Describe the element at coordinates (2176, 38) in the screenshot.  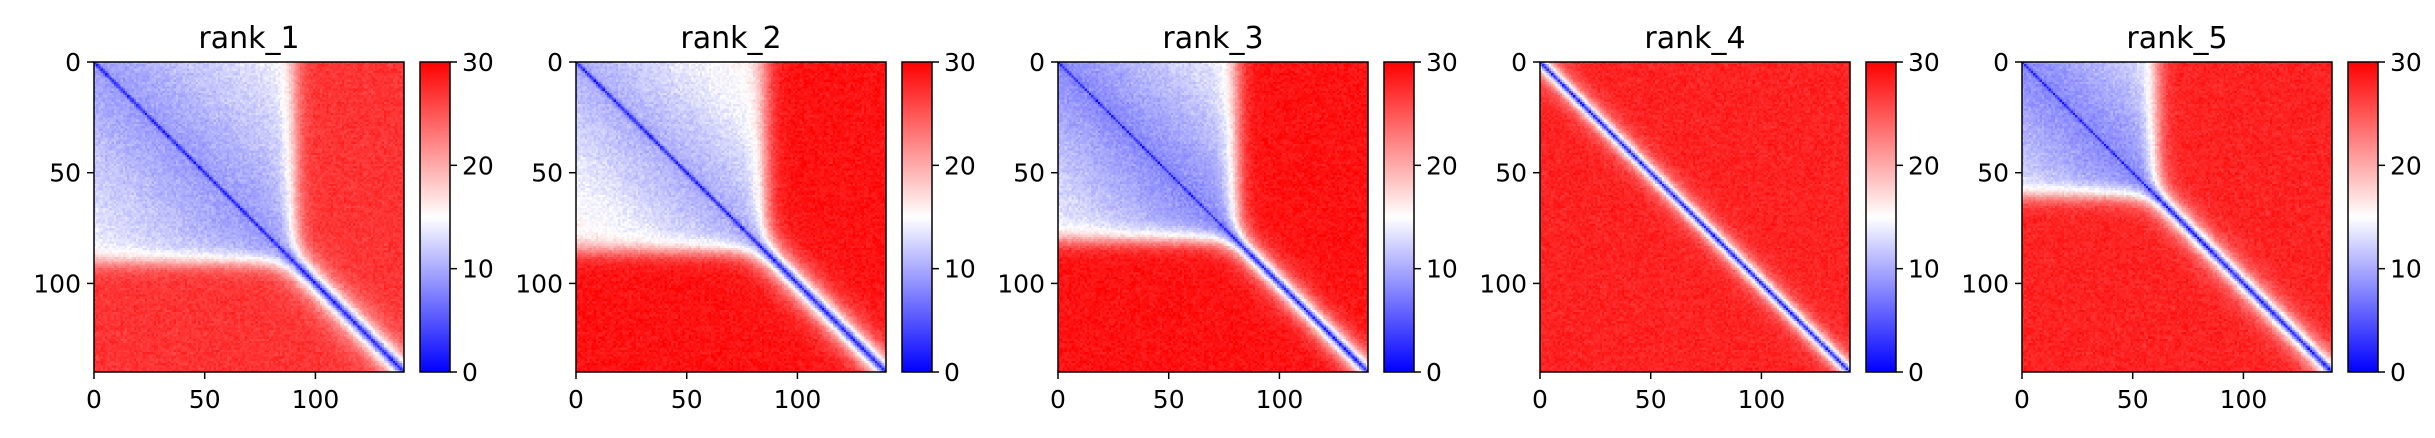
I see `panel-title: rank_5` at that location.